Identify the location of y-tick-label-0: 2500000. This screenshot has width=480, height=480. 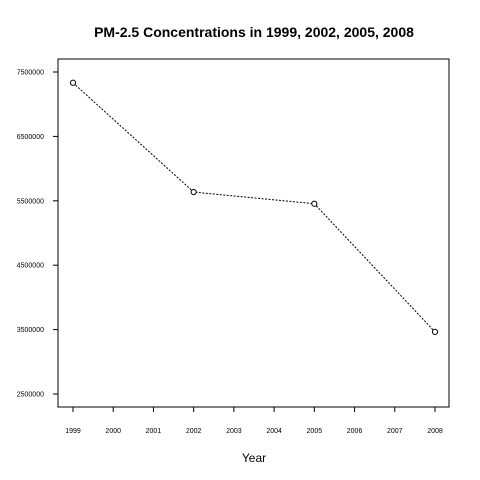
(30, 395).